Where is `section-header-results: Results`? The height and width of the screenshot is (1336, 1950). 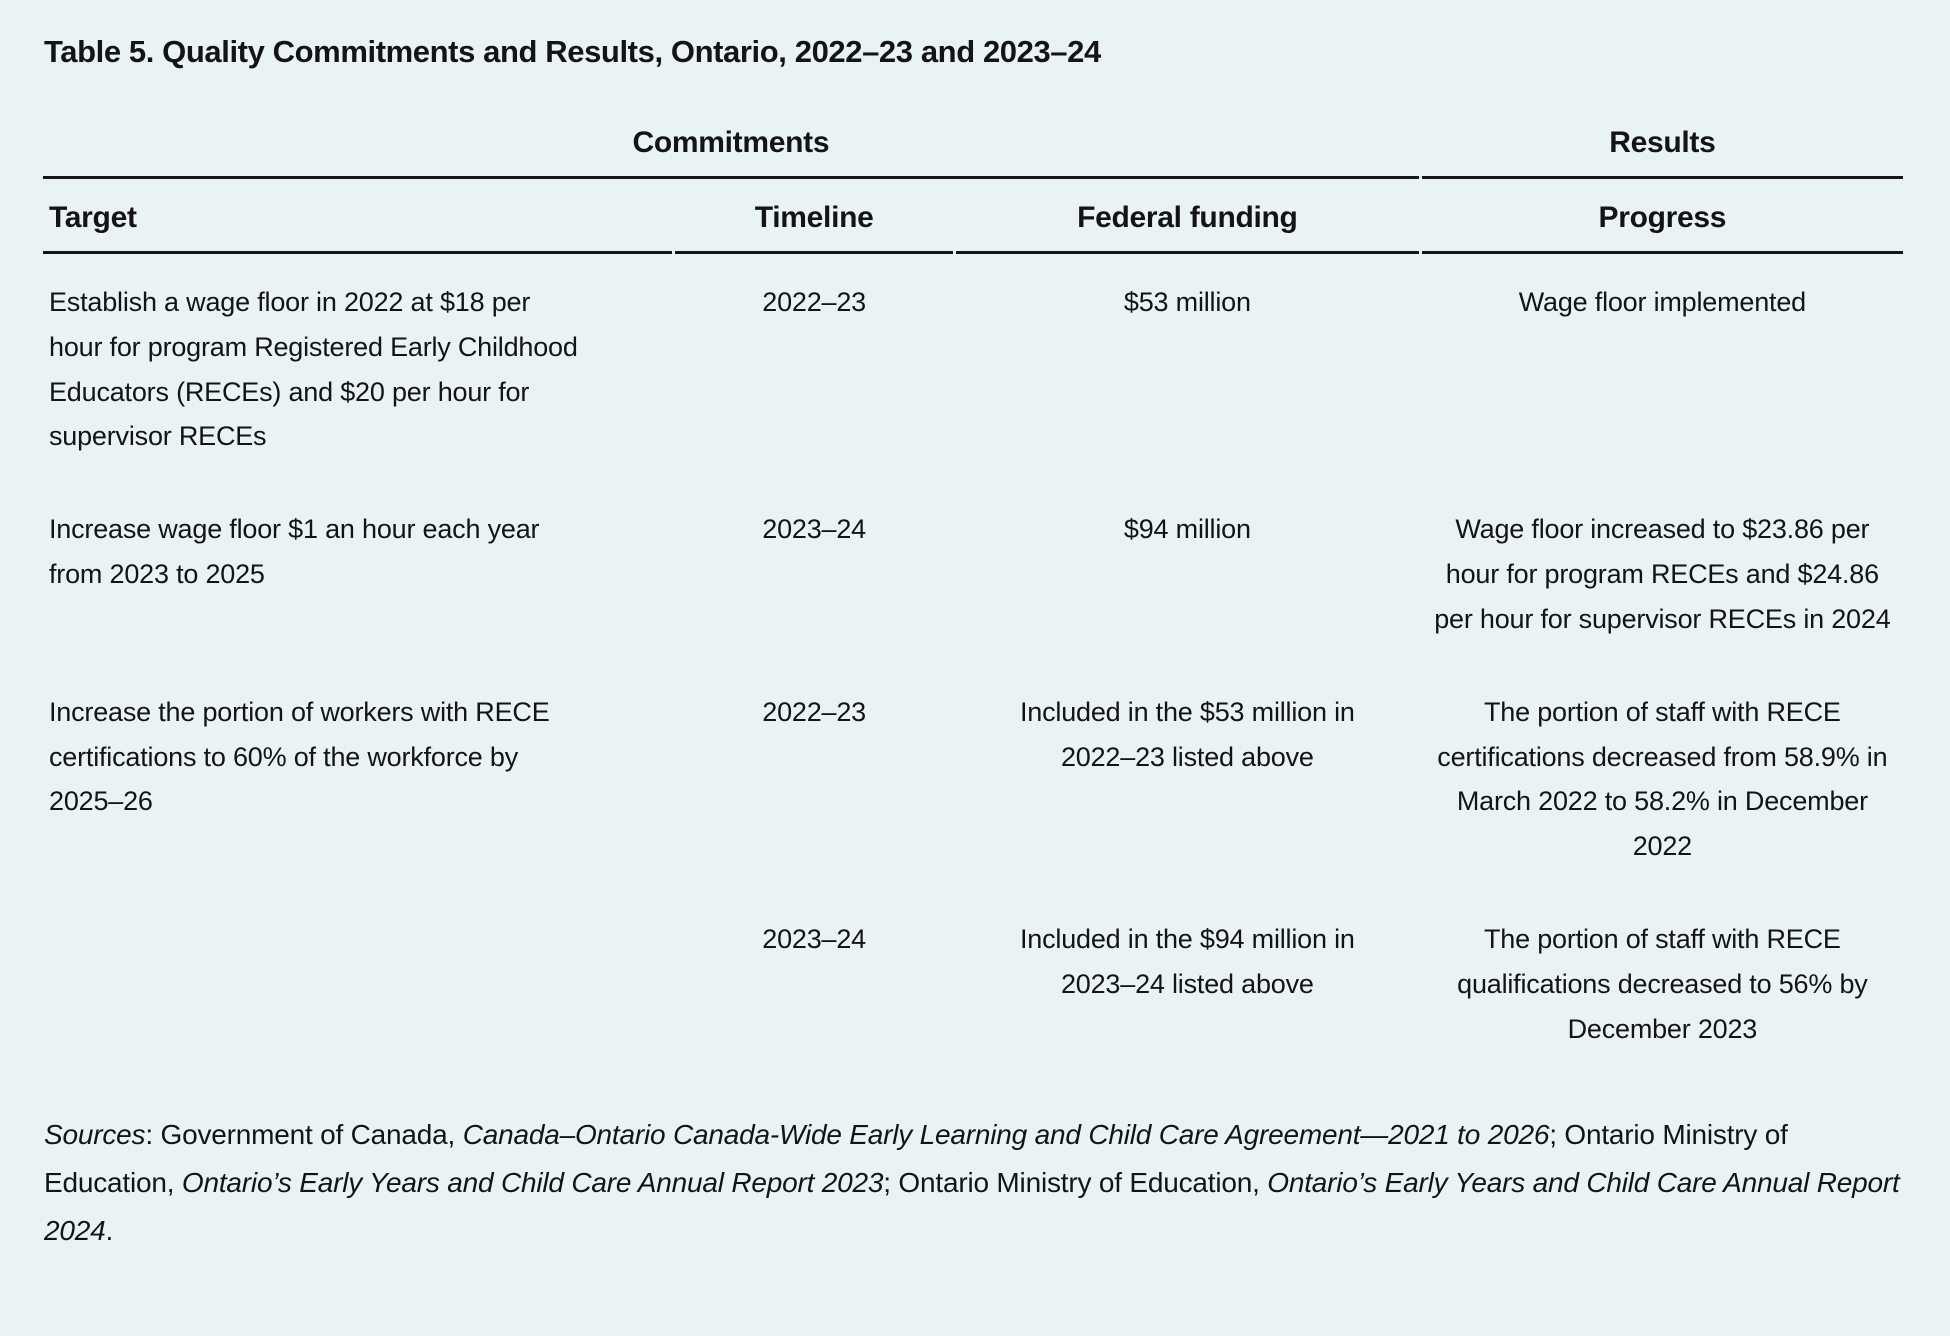 section-header-results: Results is located at coordinates (1662, 149).